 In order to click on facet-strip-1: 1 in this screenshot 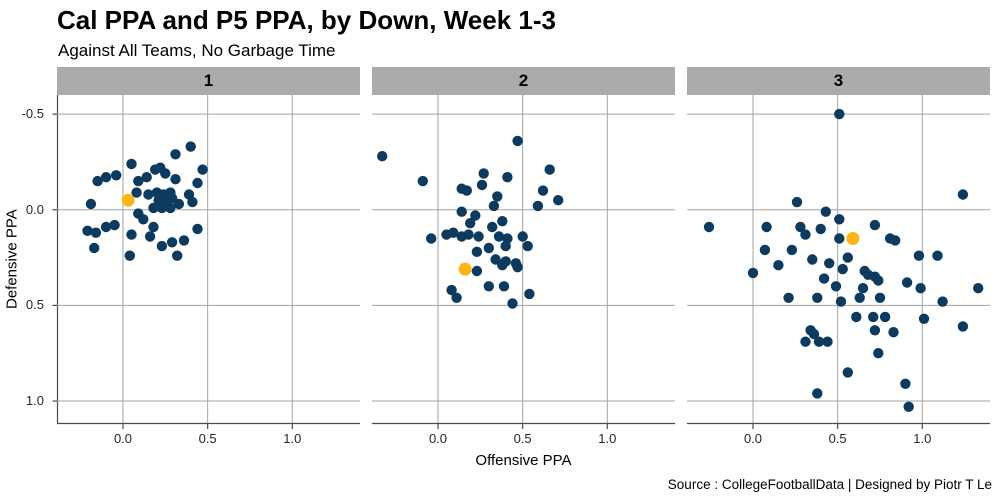, I will do `click(208, 81)`.